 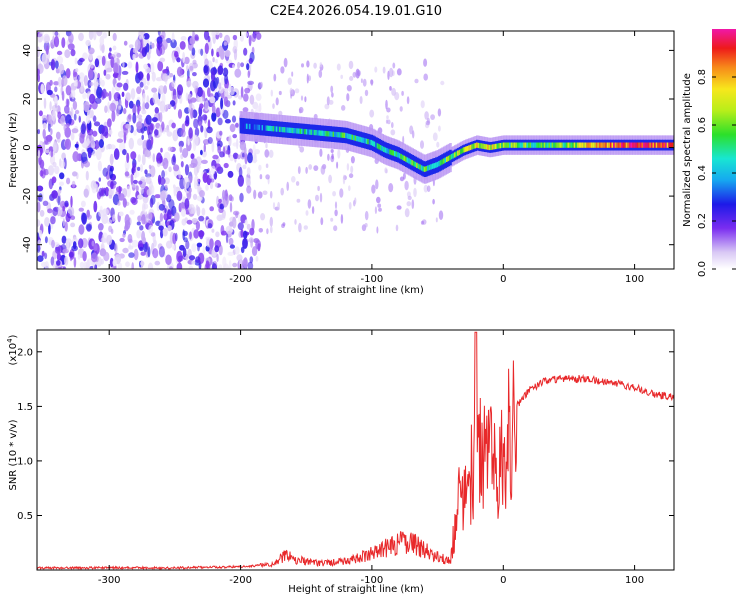 What do you see at coordinates (503, 279) in the screenshot?
I see `x-tick-label: 0` at bounding box center [503, 279].